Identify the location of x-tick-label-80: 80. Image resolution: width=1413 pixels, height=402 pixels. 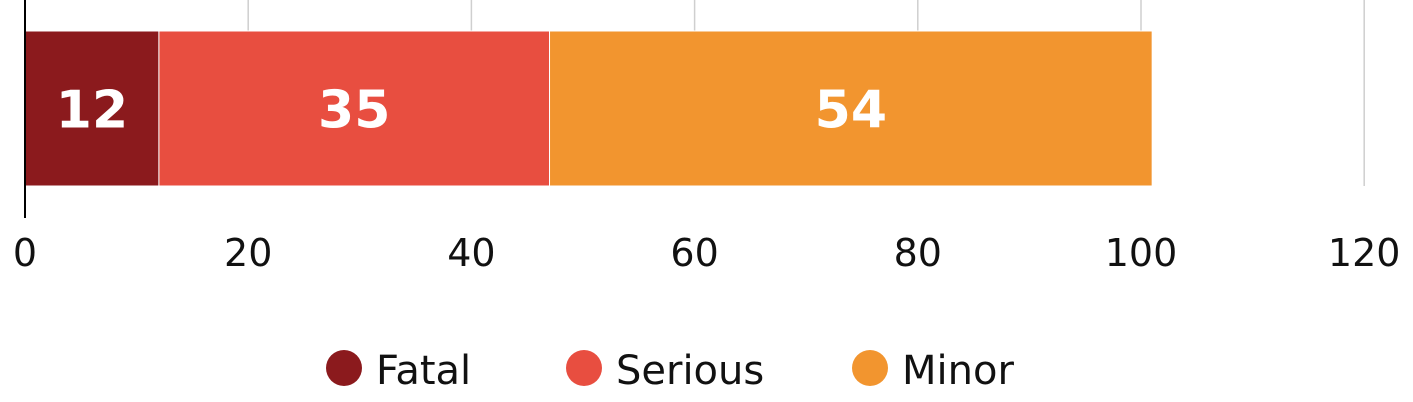
(918, 253).